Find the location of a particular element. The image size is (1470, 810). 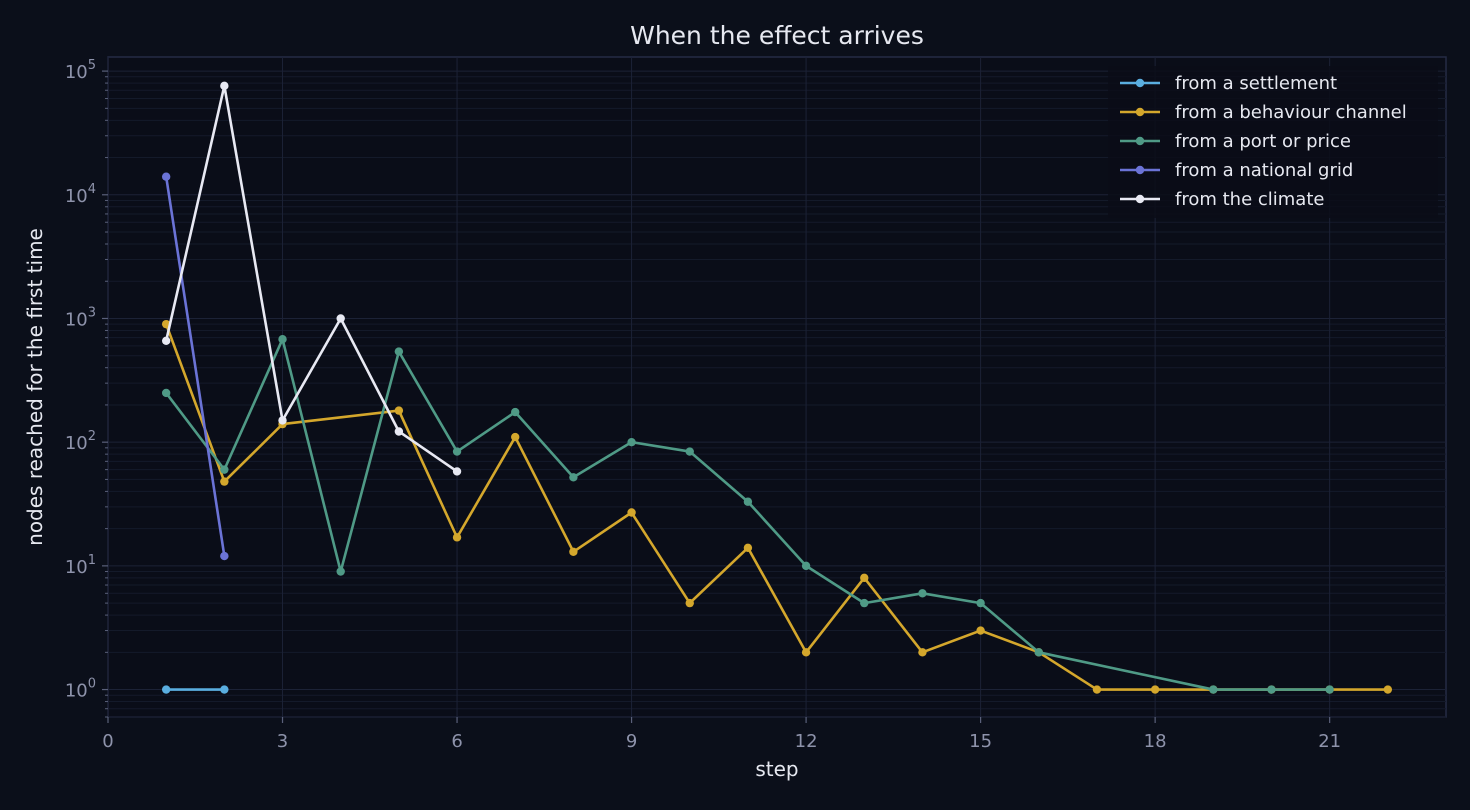

legend-label: from the climate is located at coordinates (1249, 199).